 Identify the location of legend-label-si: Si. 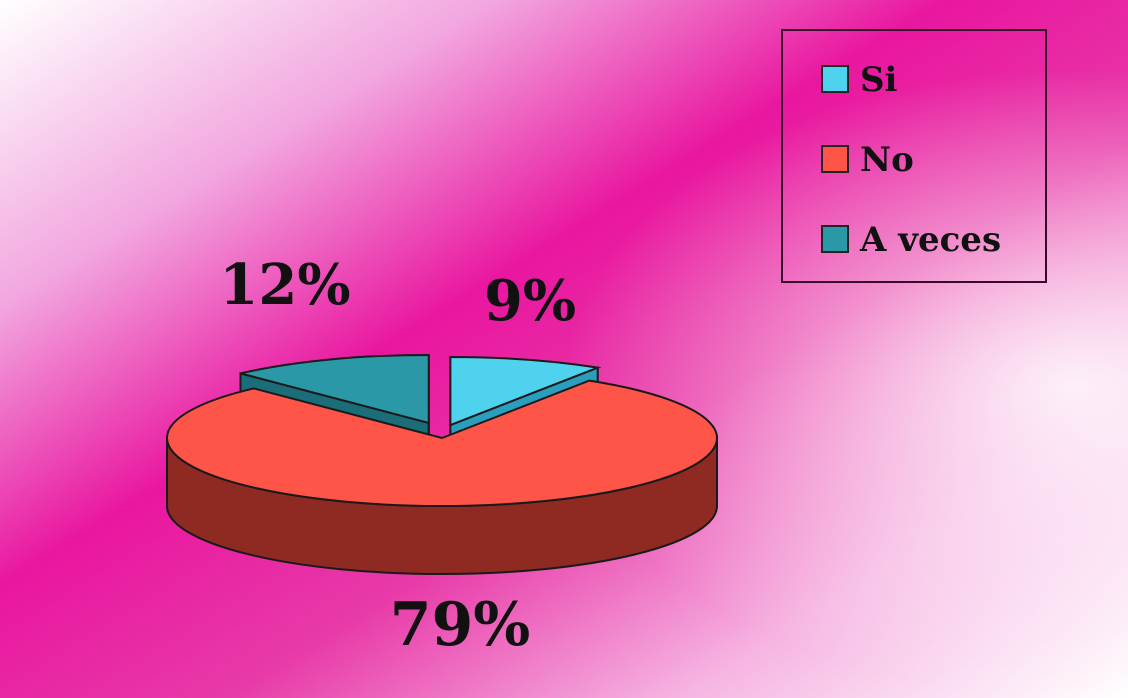
(879, 80).